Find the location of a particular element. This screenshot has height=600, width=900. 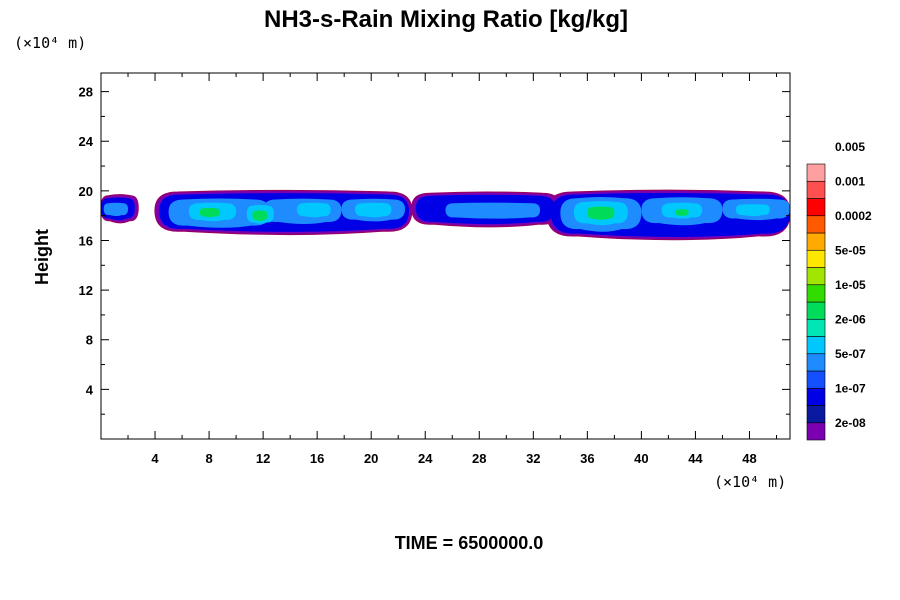

colorbar-label: 2e-08 is located at coordinates (850, 423).